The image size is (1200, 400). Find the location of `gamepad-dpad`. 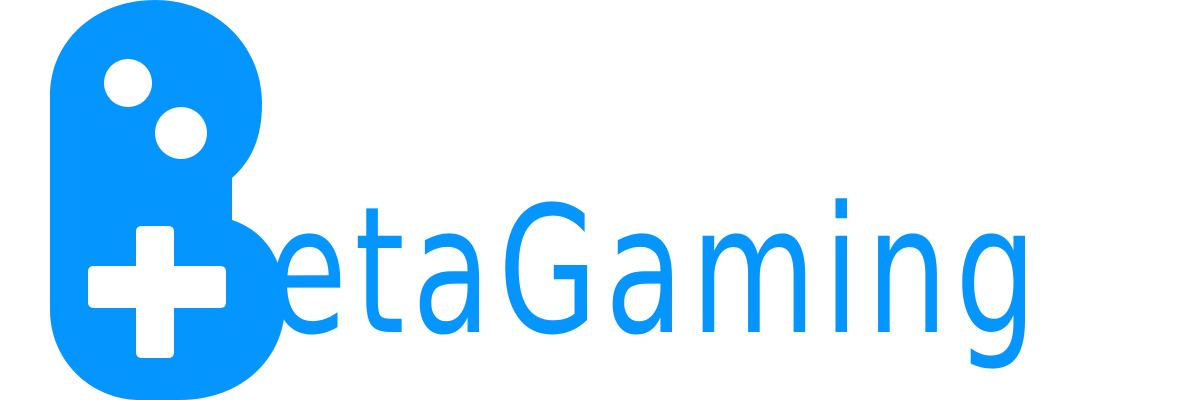

gamepad-dpad is located at coordinates (157, 292).